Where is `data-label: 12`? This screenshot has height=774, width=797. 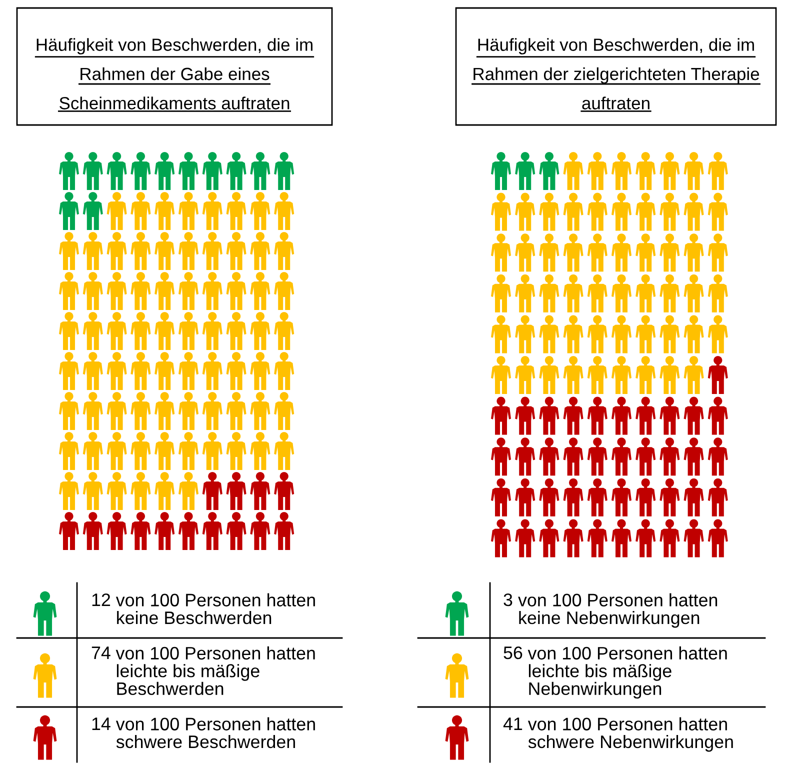
data-label: 12 is located at coordinates (101, 599).